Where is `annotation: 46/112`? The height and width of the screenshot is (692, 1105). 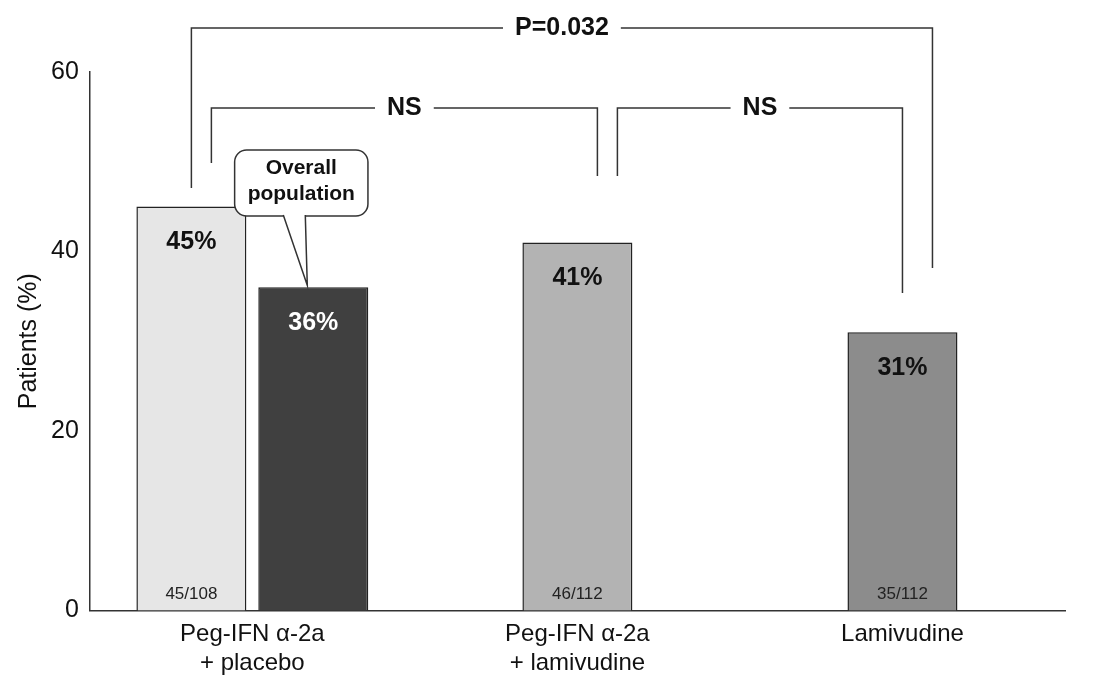
annotation: 46/112 is located at coordinates (577, 593).